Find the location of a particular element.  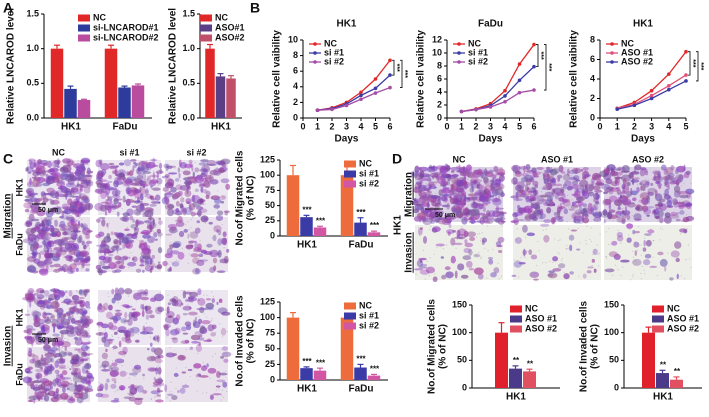

y-tick-label: 4 is located at coordinates (592, 78).